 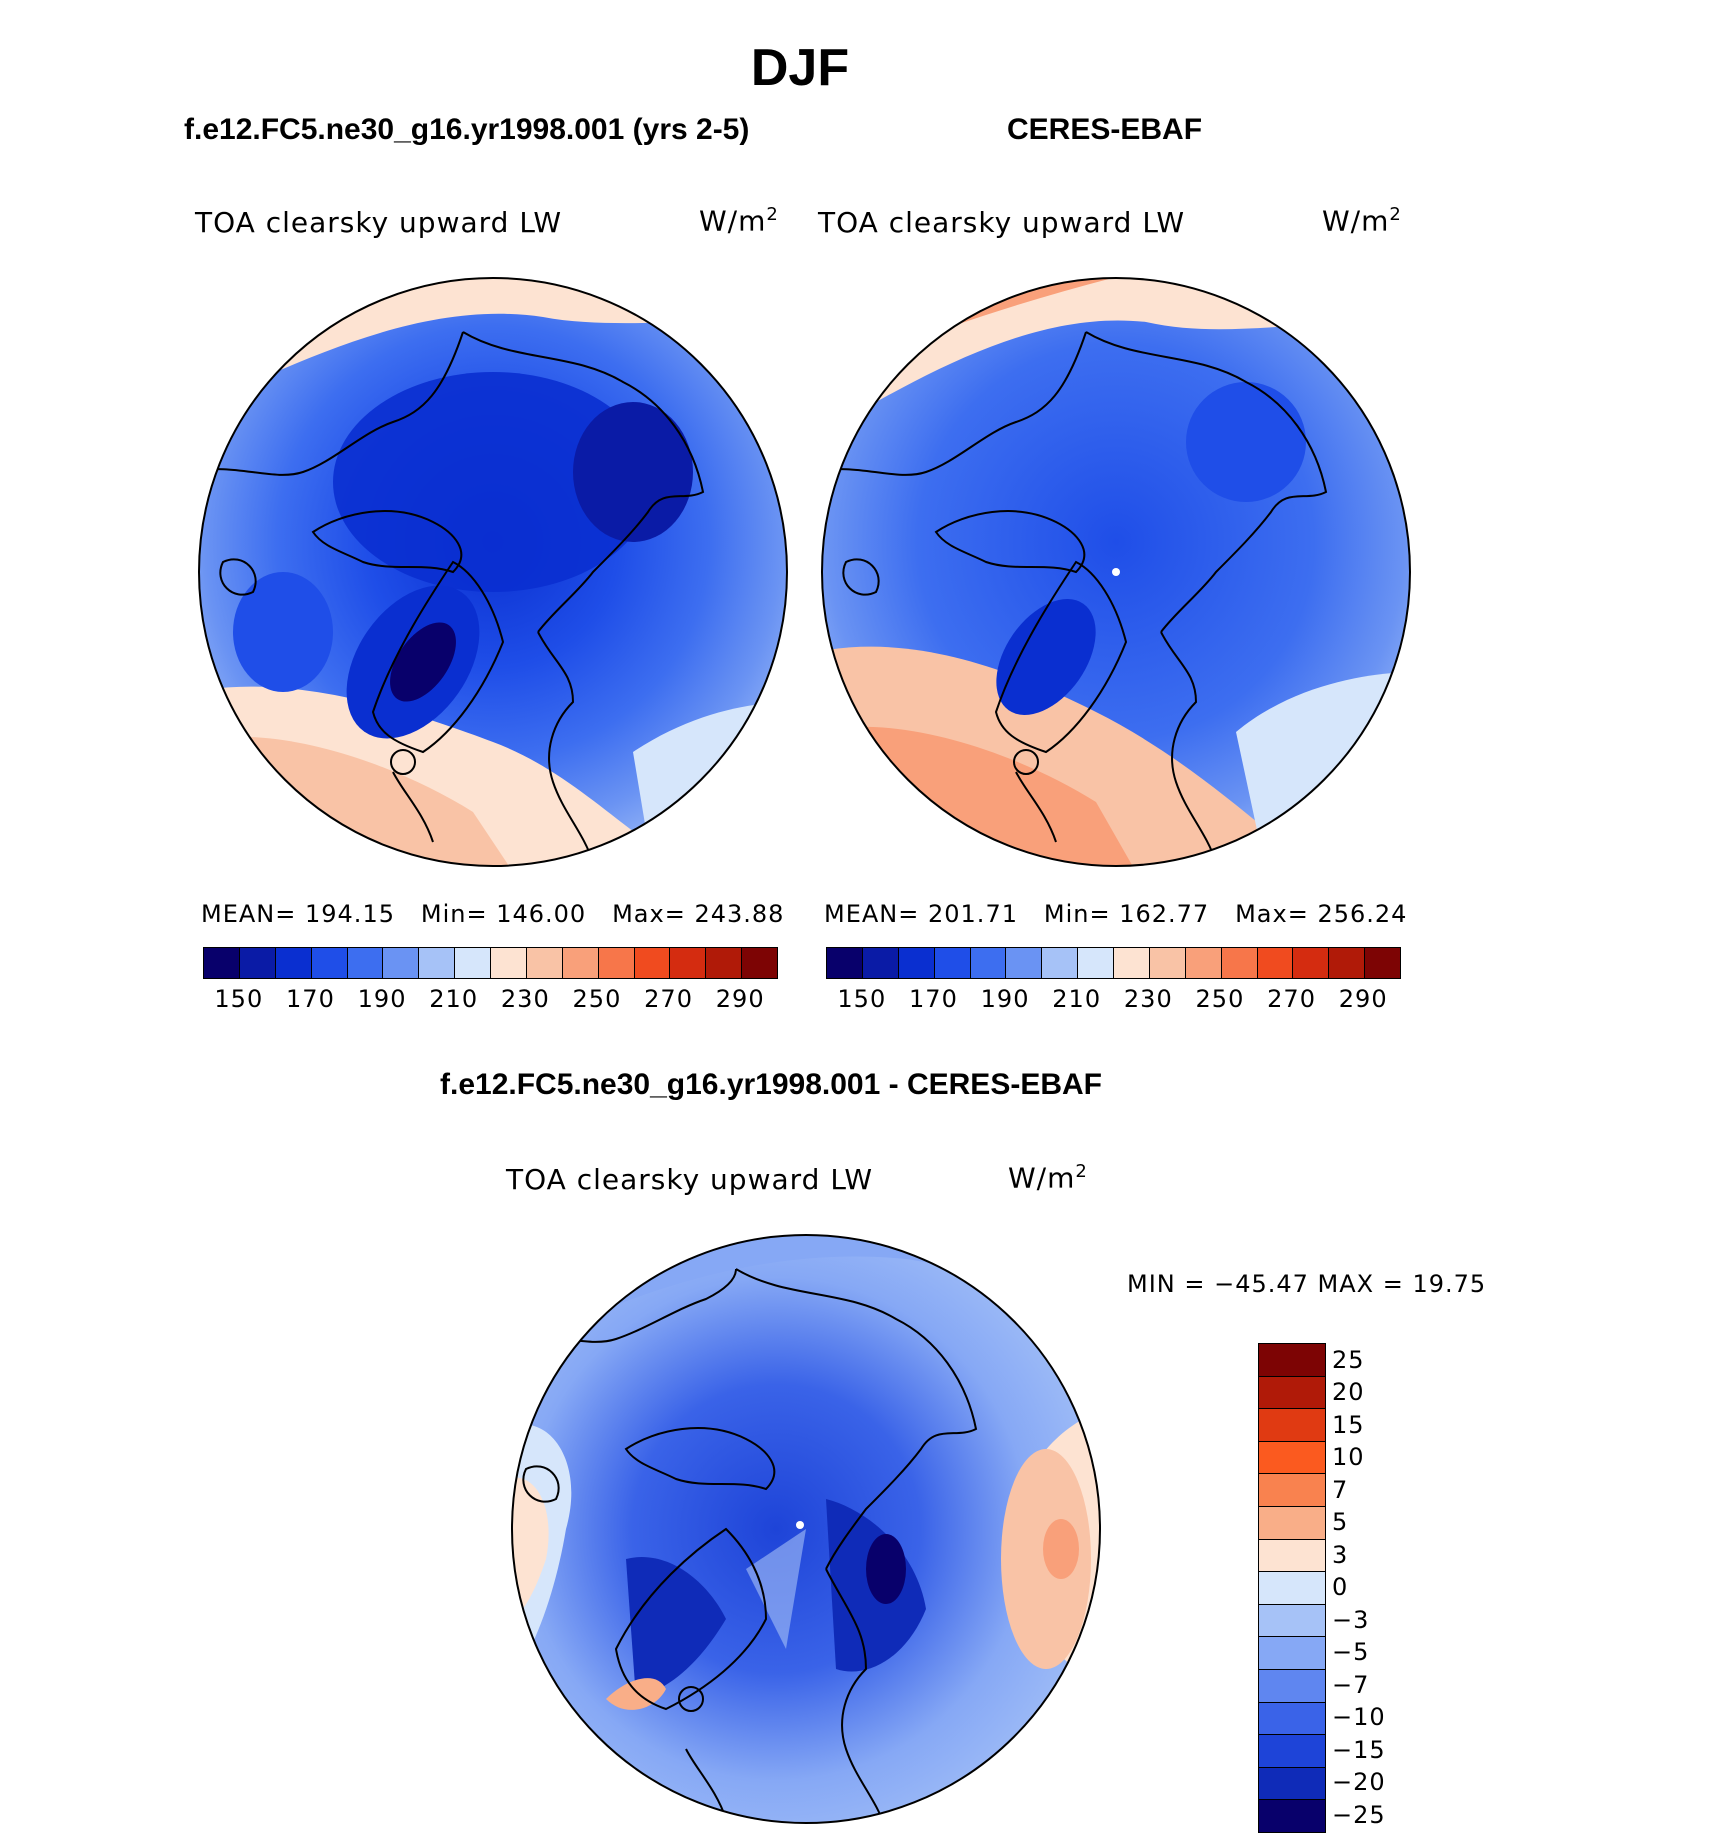 I want to click on obs-panel-title: CERES-EBAF, so click(x=1105, y=129).